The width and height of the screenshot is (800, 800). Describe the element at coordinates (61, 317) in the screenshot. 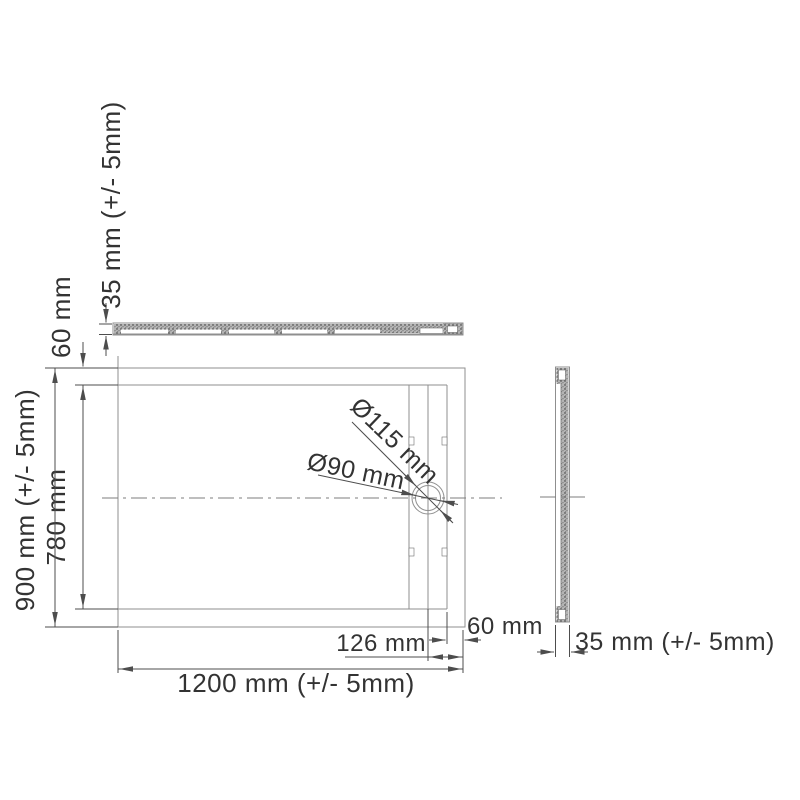

I see `dim-label-top-inset: 60 mm` at that location.